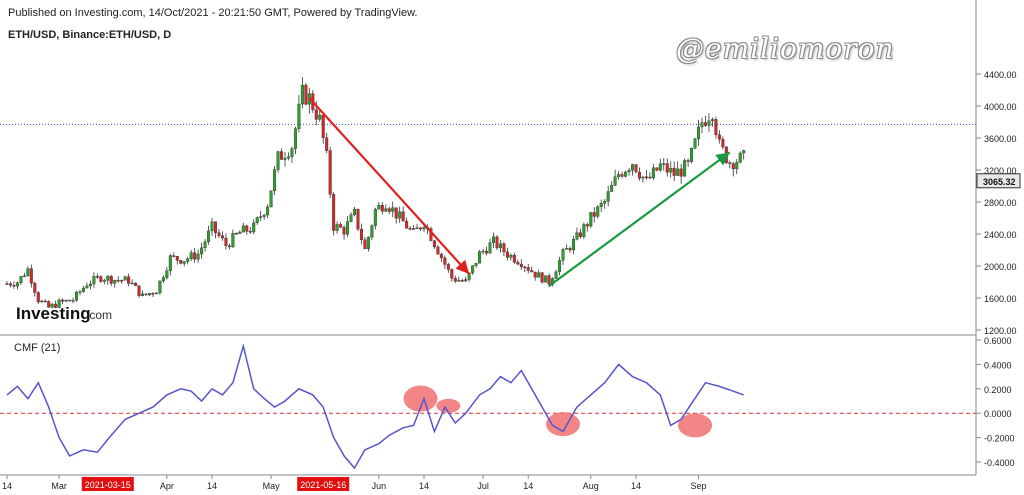 The image size is (1024, 495). I want to click on logo-suffix: .com, so click(99, 315).